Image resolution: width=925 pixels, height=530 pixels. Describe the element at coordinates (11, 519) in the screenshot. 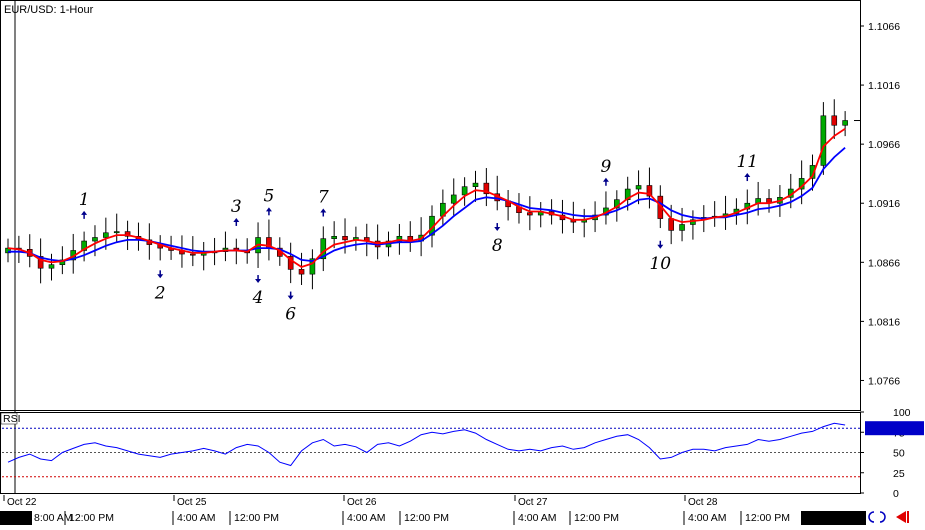

I see `left-date-tag: 201` at that location.